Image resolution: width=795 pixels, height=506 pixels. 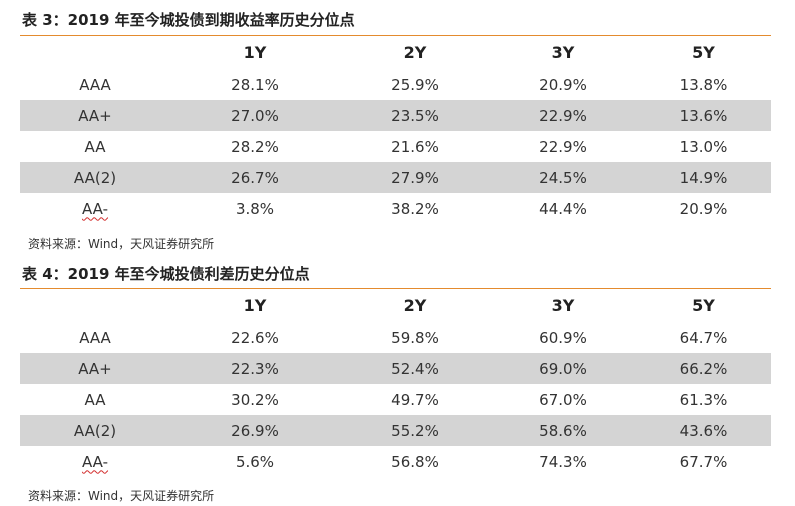 I want to click on table-row: AA(2) 26.9% 55.2% 58.6% 43.6%, so click(x=395, y=430).